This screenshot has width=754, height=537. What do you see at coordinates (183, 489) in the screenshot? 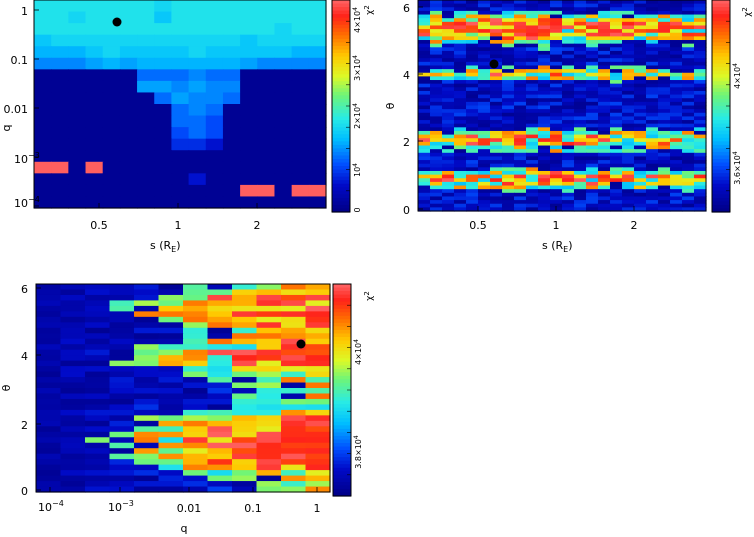
I see `x-tick-marks` at bounding box center [183, 489].